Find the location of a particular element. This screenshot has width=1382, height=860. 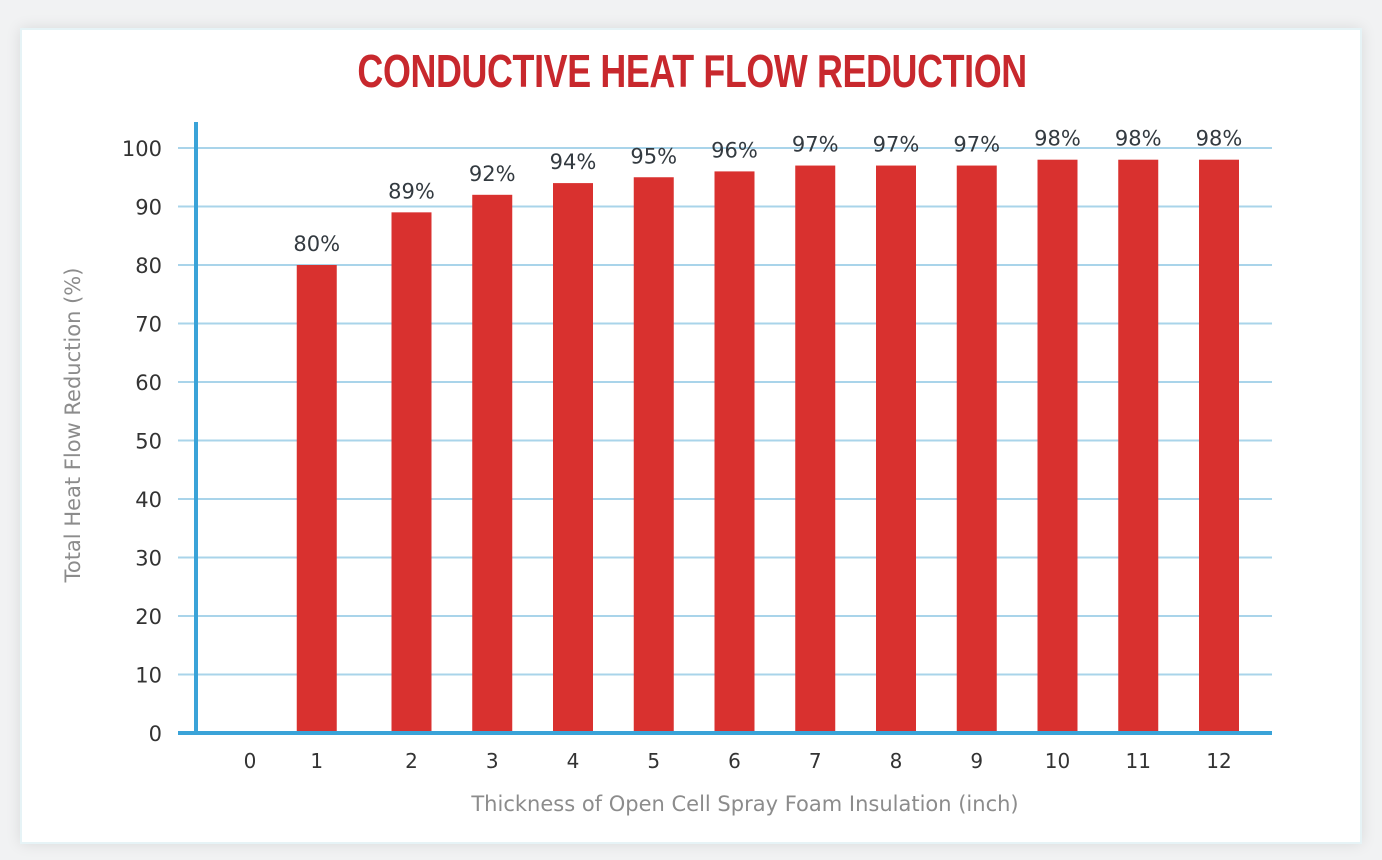

data-labels: 80% 89% 92% 94% 95% 96% 97% 97% 97% 98% 98% 98% is located at coordinates (767, 191).